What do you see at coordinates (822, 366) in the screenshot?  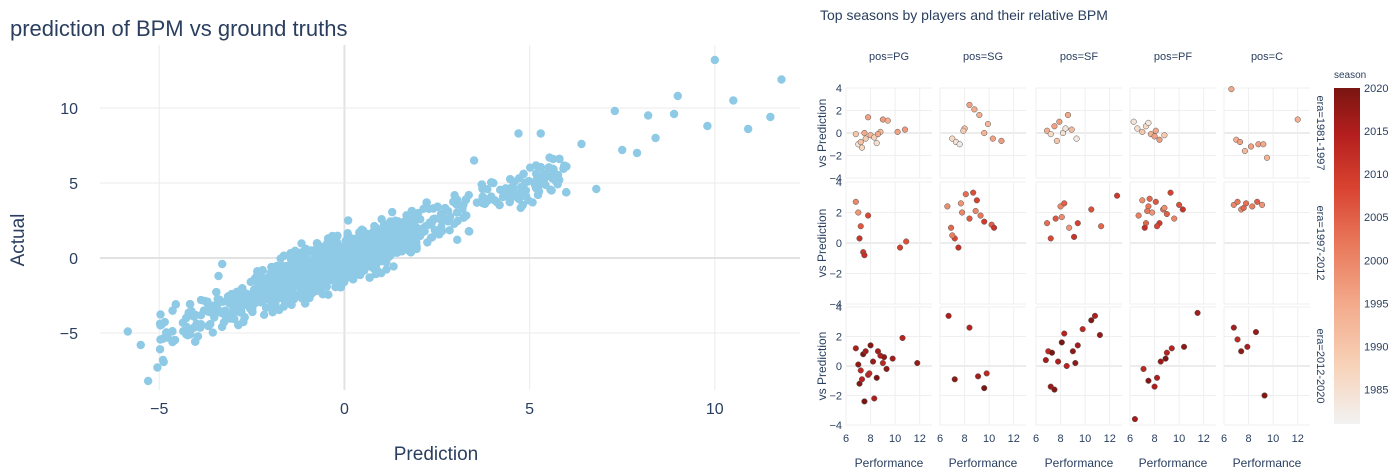 I see `facet-y-axis-label: vs Prediction` at bounding box center [822, 366].